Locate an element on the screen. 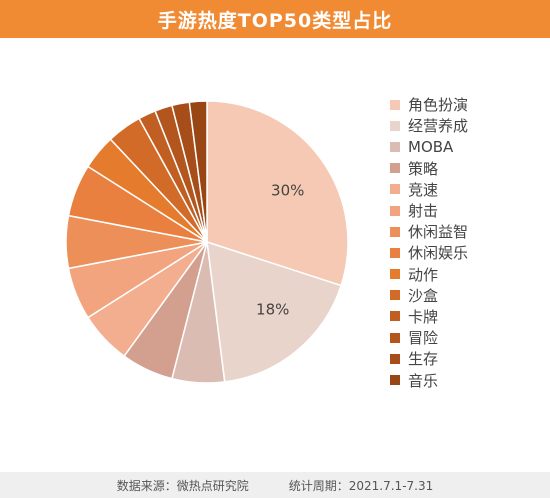 The image size is (550, 498). legend-label: 策略 is located at coordinates (423, 168).